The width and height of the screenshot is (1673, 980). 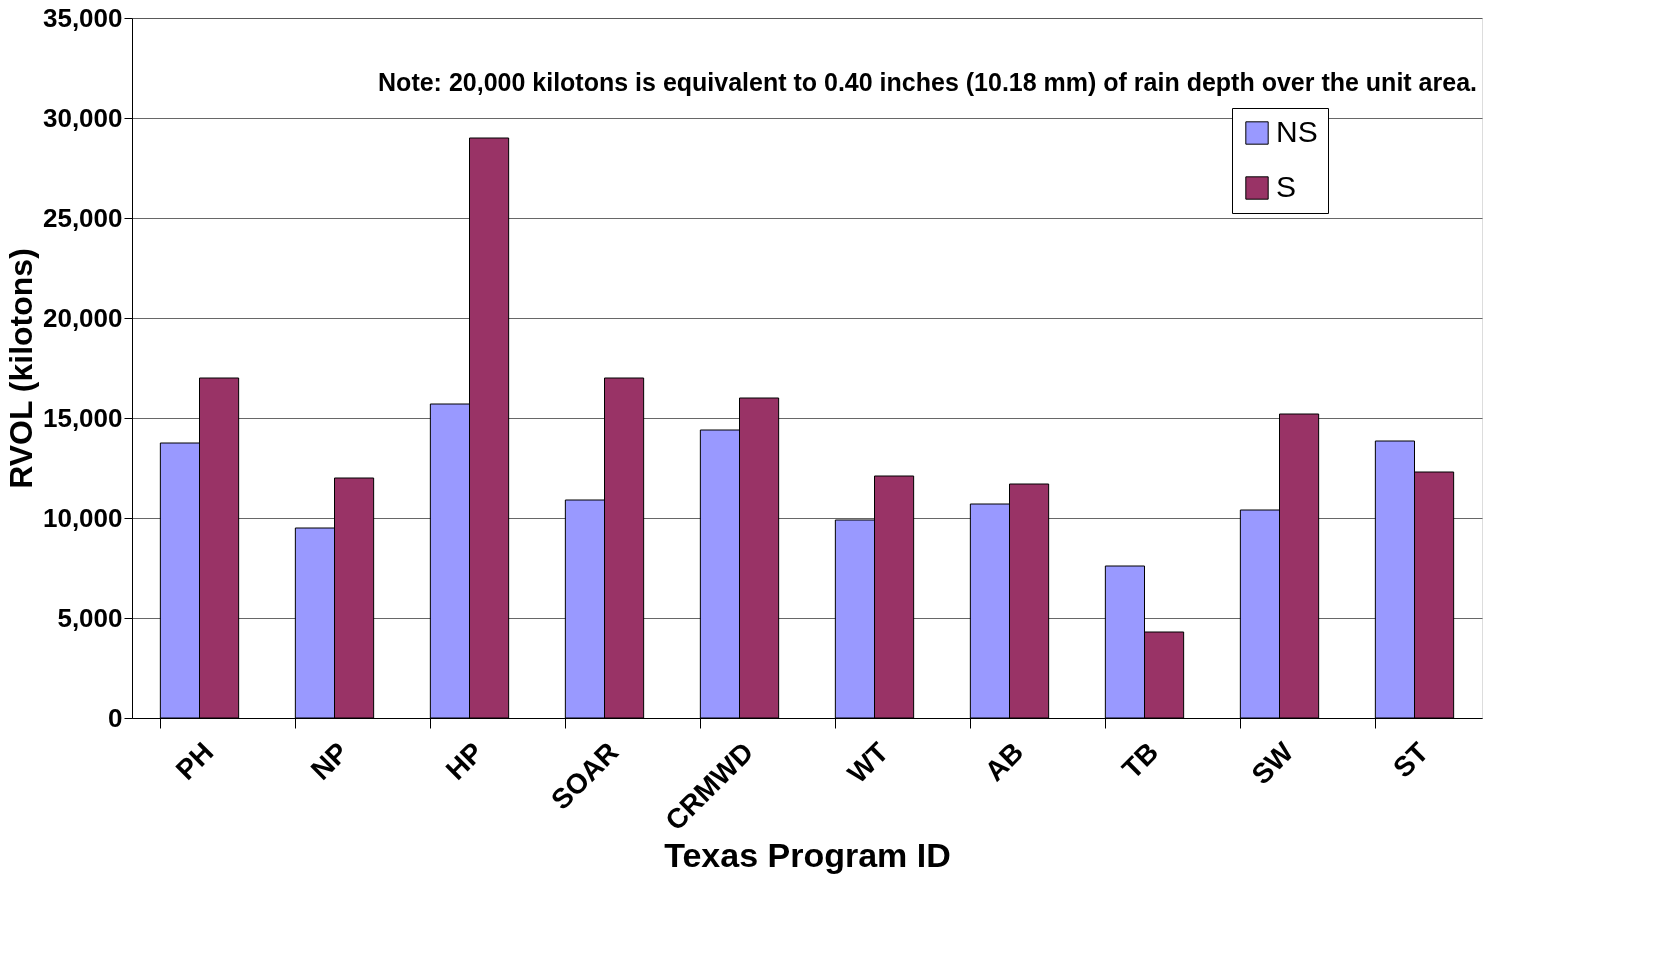 I want to click on legend-label: NS, so click(x=1297, y=131).